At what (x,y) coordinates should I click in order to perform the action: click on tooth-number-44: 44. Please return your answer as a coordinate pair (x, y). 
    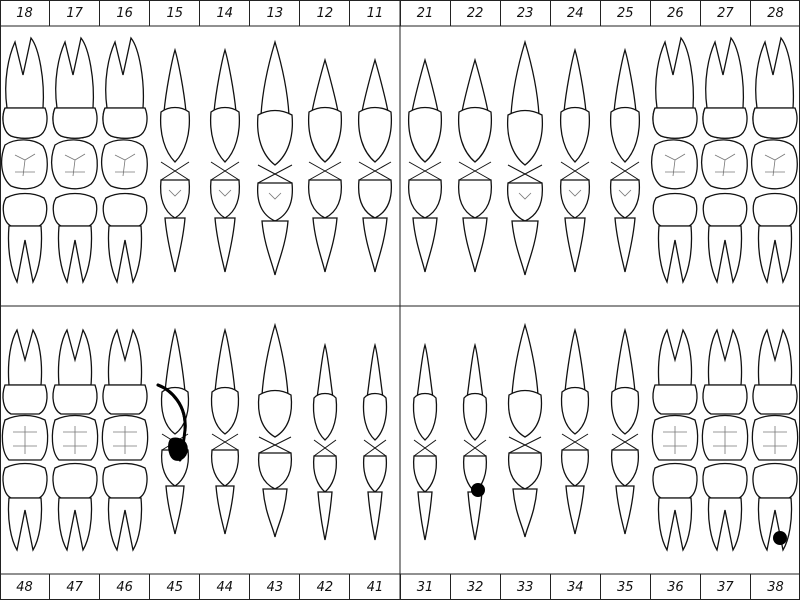
    Looking at the image, I should click on (225, 587).